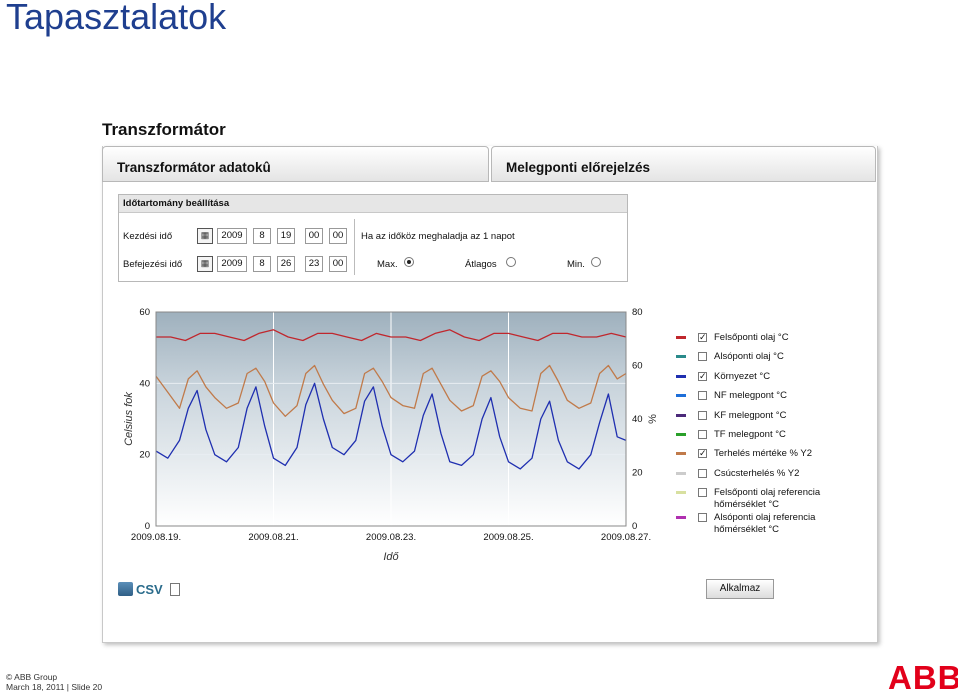 The height and width of the screenshot is (694, 960). Describe the element at coordinates (32, 677) in the screenshot. I see `footer-copyright: © ABB Group` at that location.